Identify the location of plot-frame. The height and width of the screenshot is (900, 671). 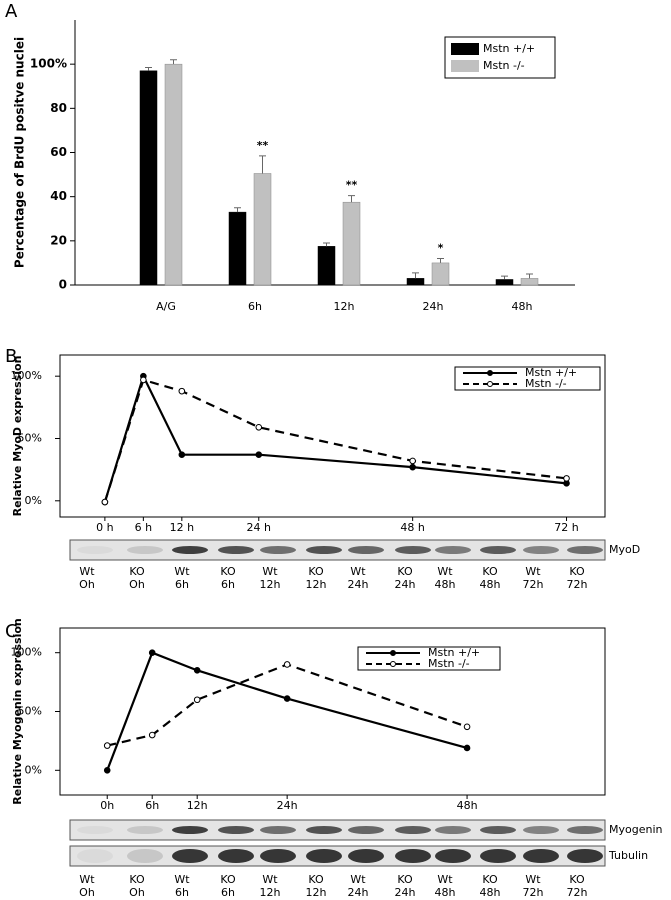
(332, 436).